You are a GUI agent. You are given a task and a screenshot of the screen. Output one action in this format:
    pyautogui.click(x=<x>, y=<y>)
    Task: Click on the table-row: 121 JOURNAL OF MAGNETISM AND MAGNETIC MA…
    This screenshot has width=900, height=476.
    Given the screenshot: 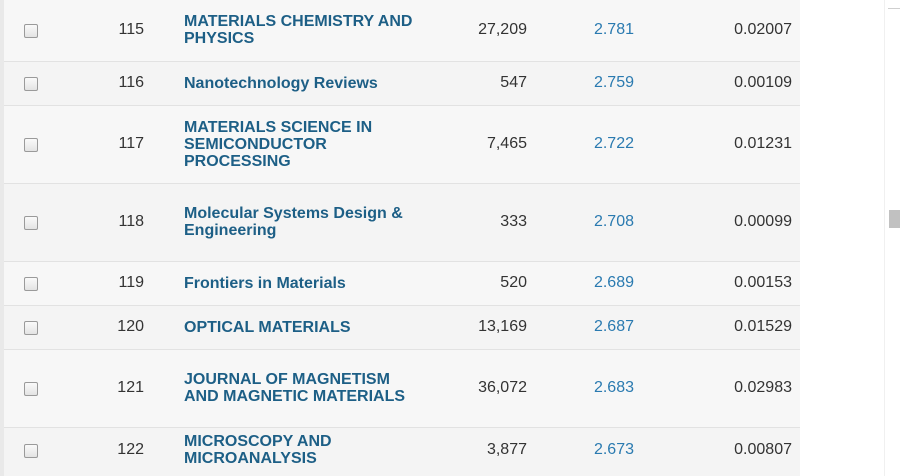 What is the action you would take?
    pyautogui.click(x=402, y=389)
    